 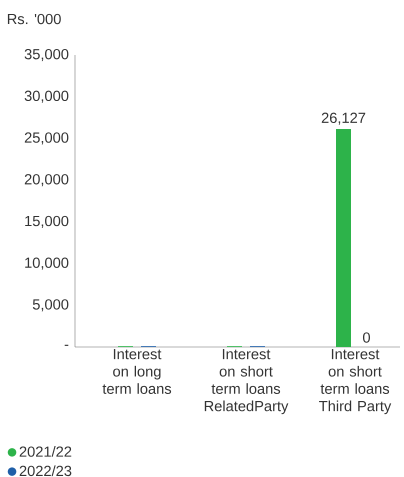 What do you see at coordinates (46, 55) in the screenshot?
I see `y-tick-label: 35,000` at bounding box center [46, 55].